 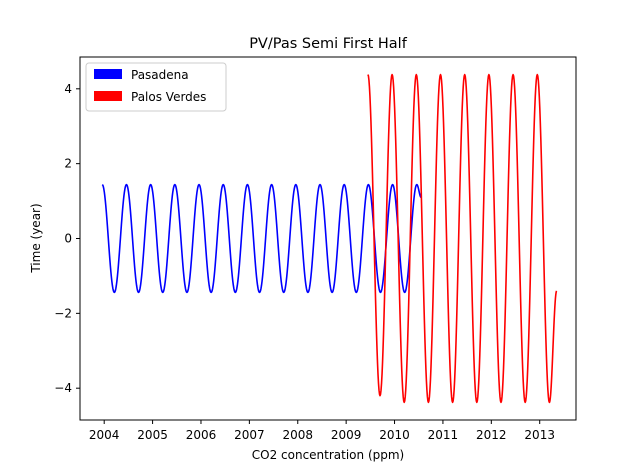 I want to click on x-axis-label: CO2 concentration (ppm), so click(x=328, y=455).